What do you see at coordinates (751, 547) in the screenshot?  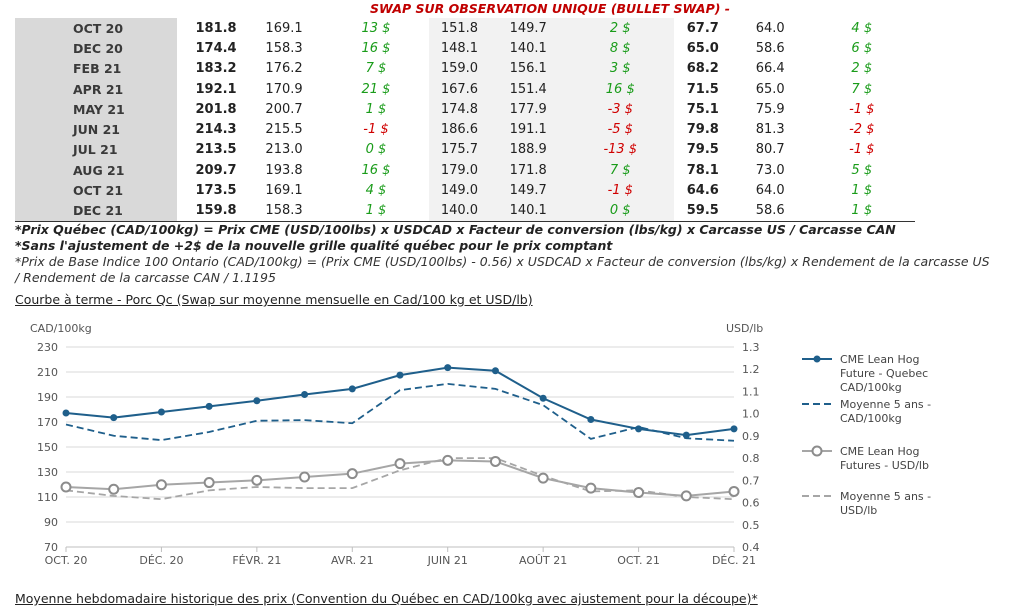 I see `y-right-tick-label: 0.4` at bounding box center [751, 547].